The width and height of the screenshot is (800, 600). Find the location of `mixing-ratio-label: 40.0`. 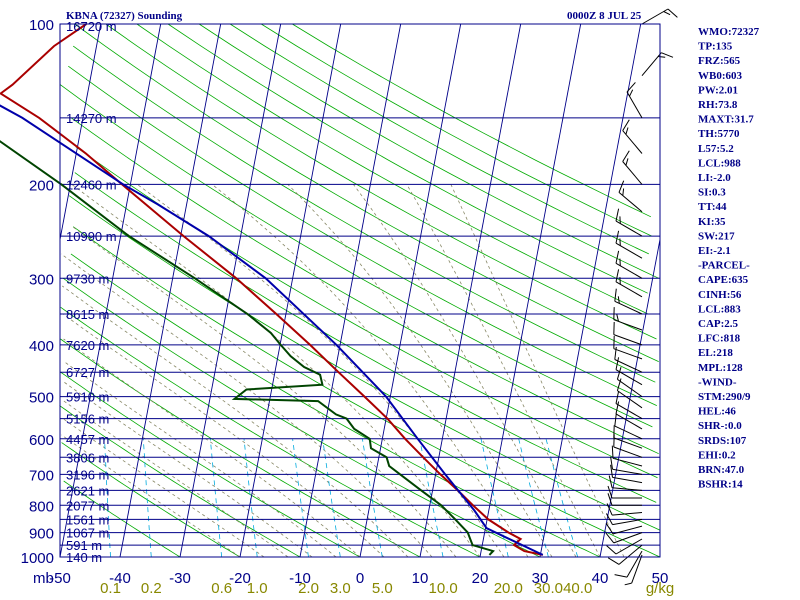

mixing-ratio-label: 40.0 is located at coordinates (577, 588).